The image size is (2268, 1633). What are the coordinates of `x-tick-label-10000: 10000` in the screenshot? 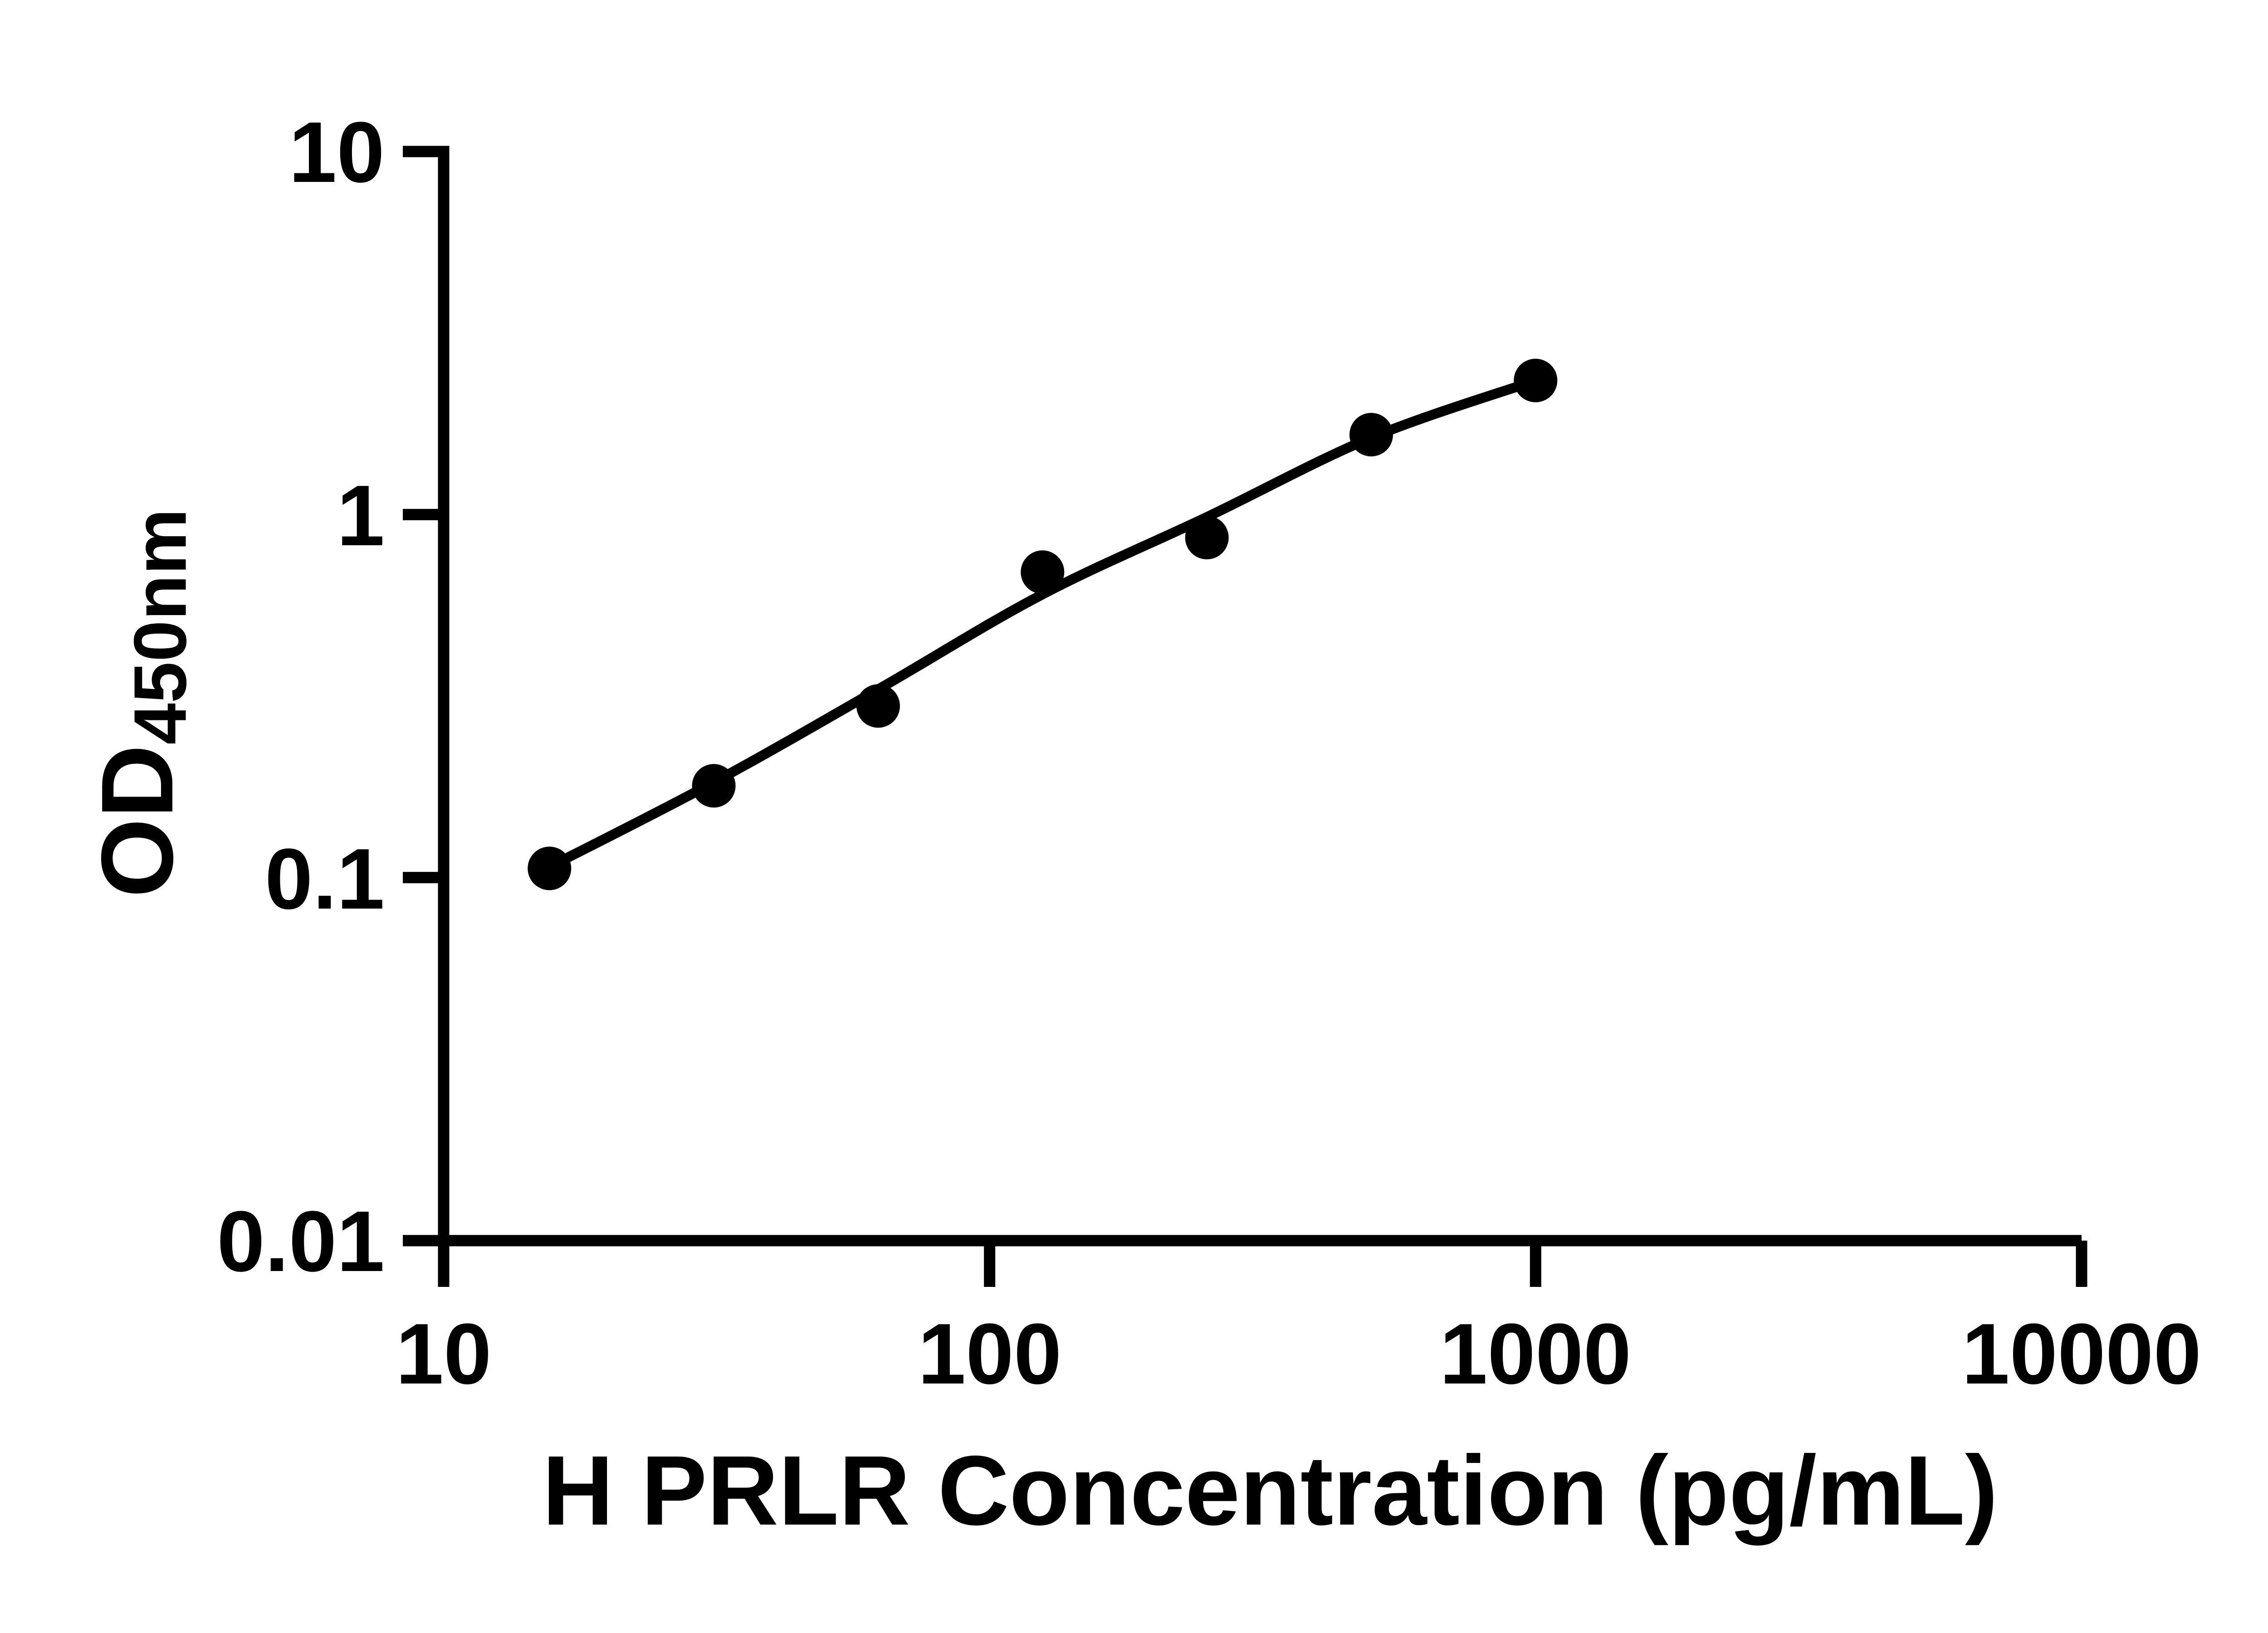 It's located at (2081, 1354).